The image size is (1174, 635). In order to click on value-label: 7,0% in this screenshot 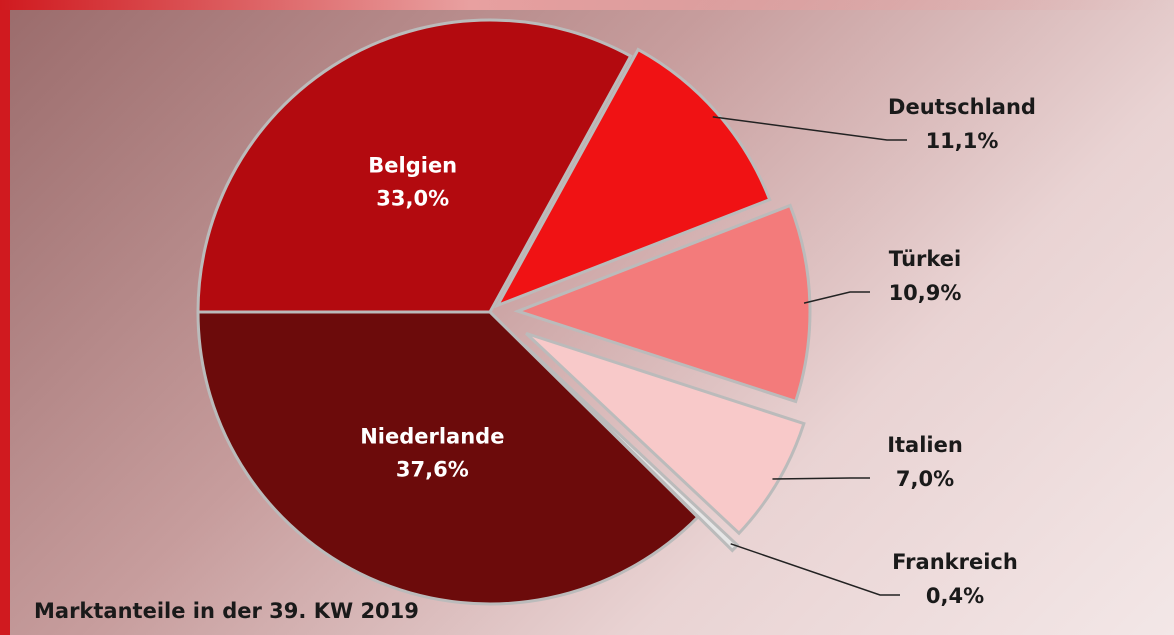, I will do `click(925, 479)`.